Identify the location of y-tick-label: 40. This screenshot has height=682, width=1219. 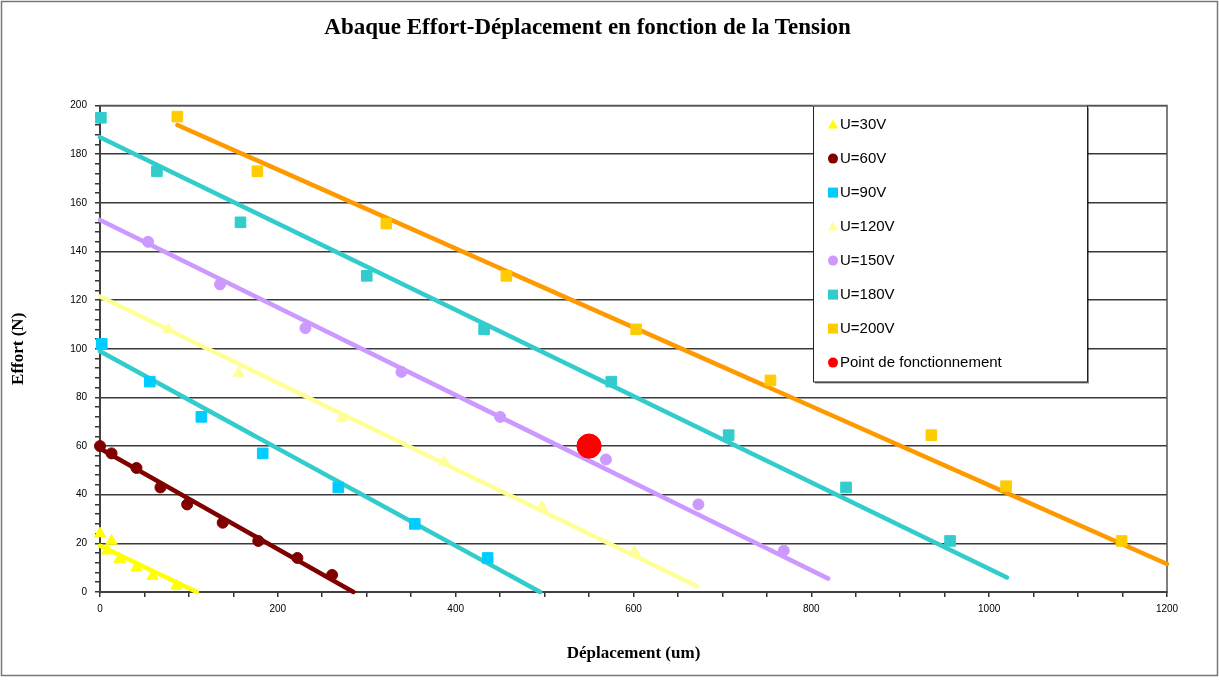
(81, 494).